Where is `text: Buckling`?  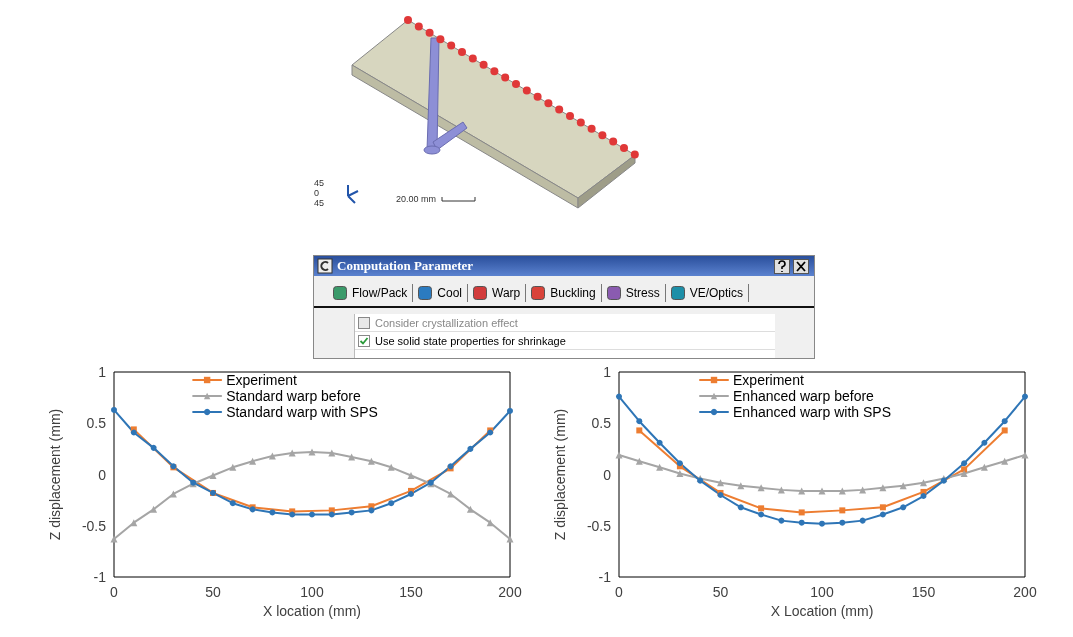
text: Buckling is located at coordinates (573, 293).